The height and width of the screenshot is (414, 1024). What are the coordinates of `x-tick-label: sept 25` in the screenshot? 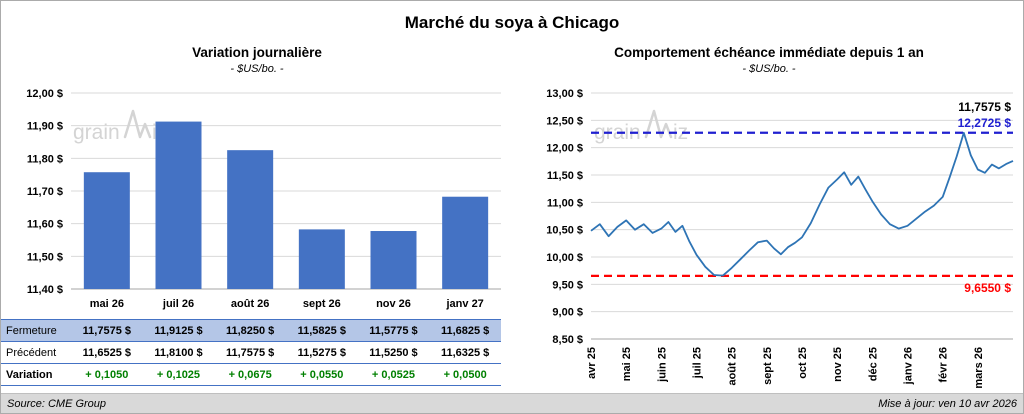 It's located at (768, 366).